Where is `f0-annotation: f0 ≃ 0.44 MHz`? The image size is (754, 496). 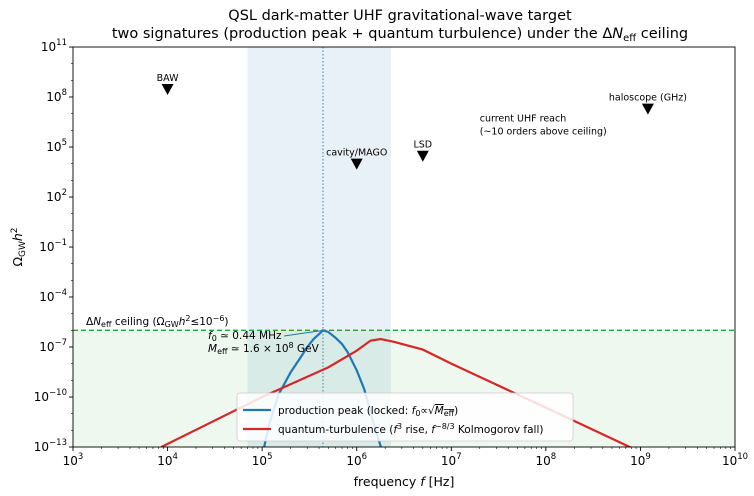 f0-annotation: f0 ≃ 0.44 MHz is located at coordinates (245, 336).